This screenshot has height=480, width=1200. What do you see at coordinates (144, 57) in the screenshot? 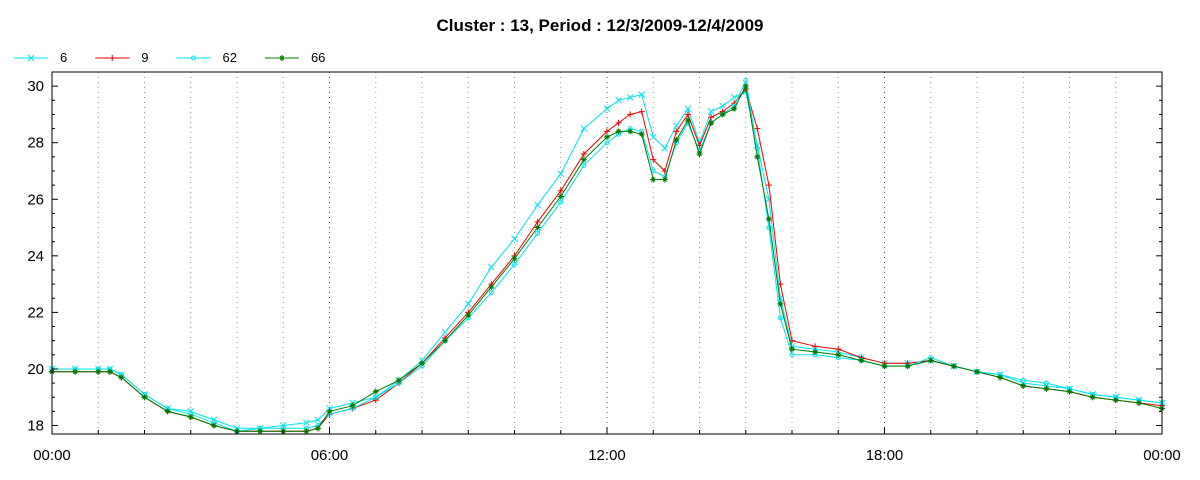
I see `legend-label: 9` at bounding box center [144, 57].